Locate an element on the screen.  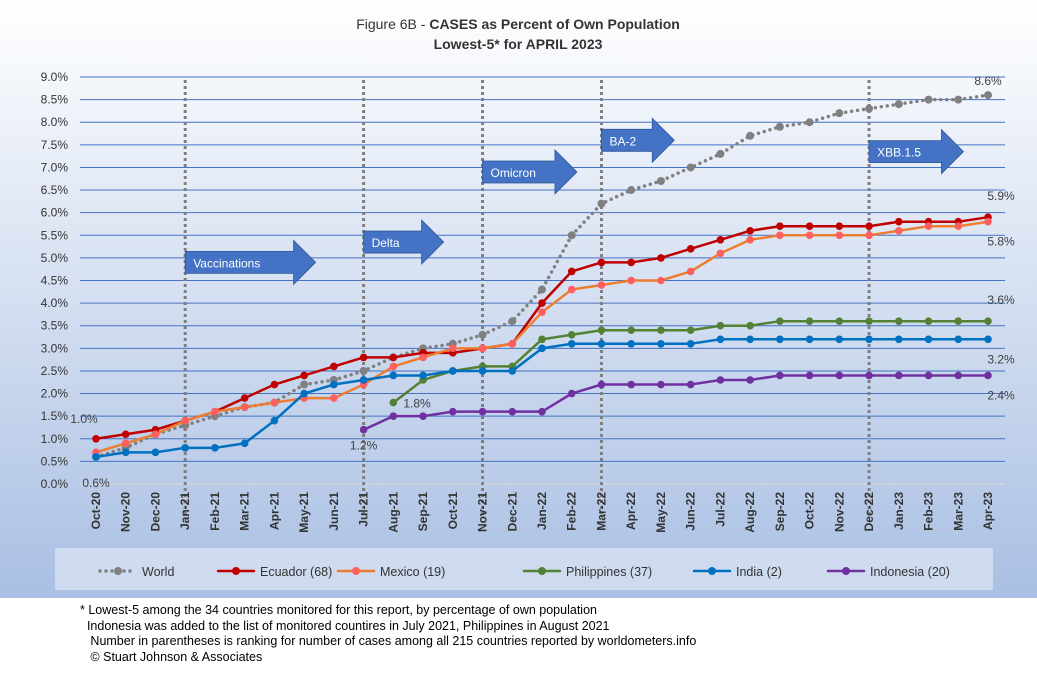
y-tick-label: 8.0% is located at coordinates (55, 122).